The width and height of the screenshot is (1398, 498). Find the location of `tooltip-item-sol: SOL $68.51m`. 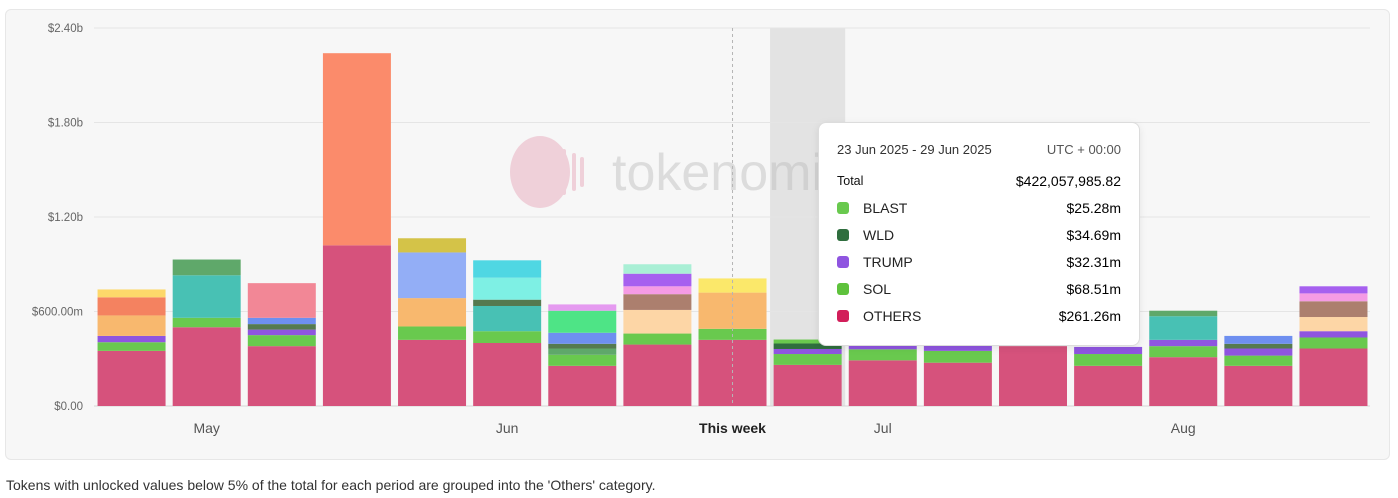

tooltip-item-sol: SOL $68.51m is located at coordinates (979, 288).